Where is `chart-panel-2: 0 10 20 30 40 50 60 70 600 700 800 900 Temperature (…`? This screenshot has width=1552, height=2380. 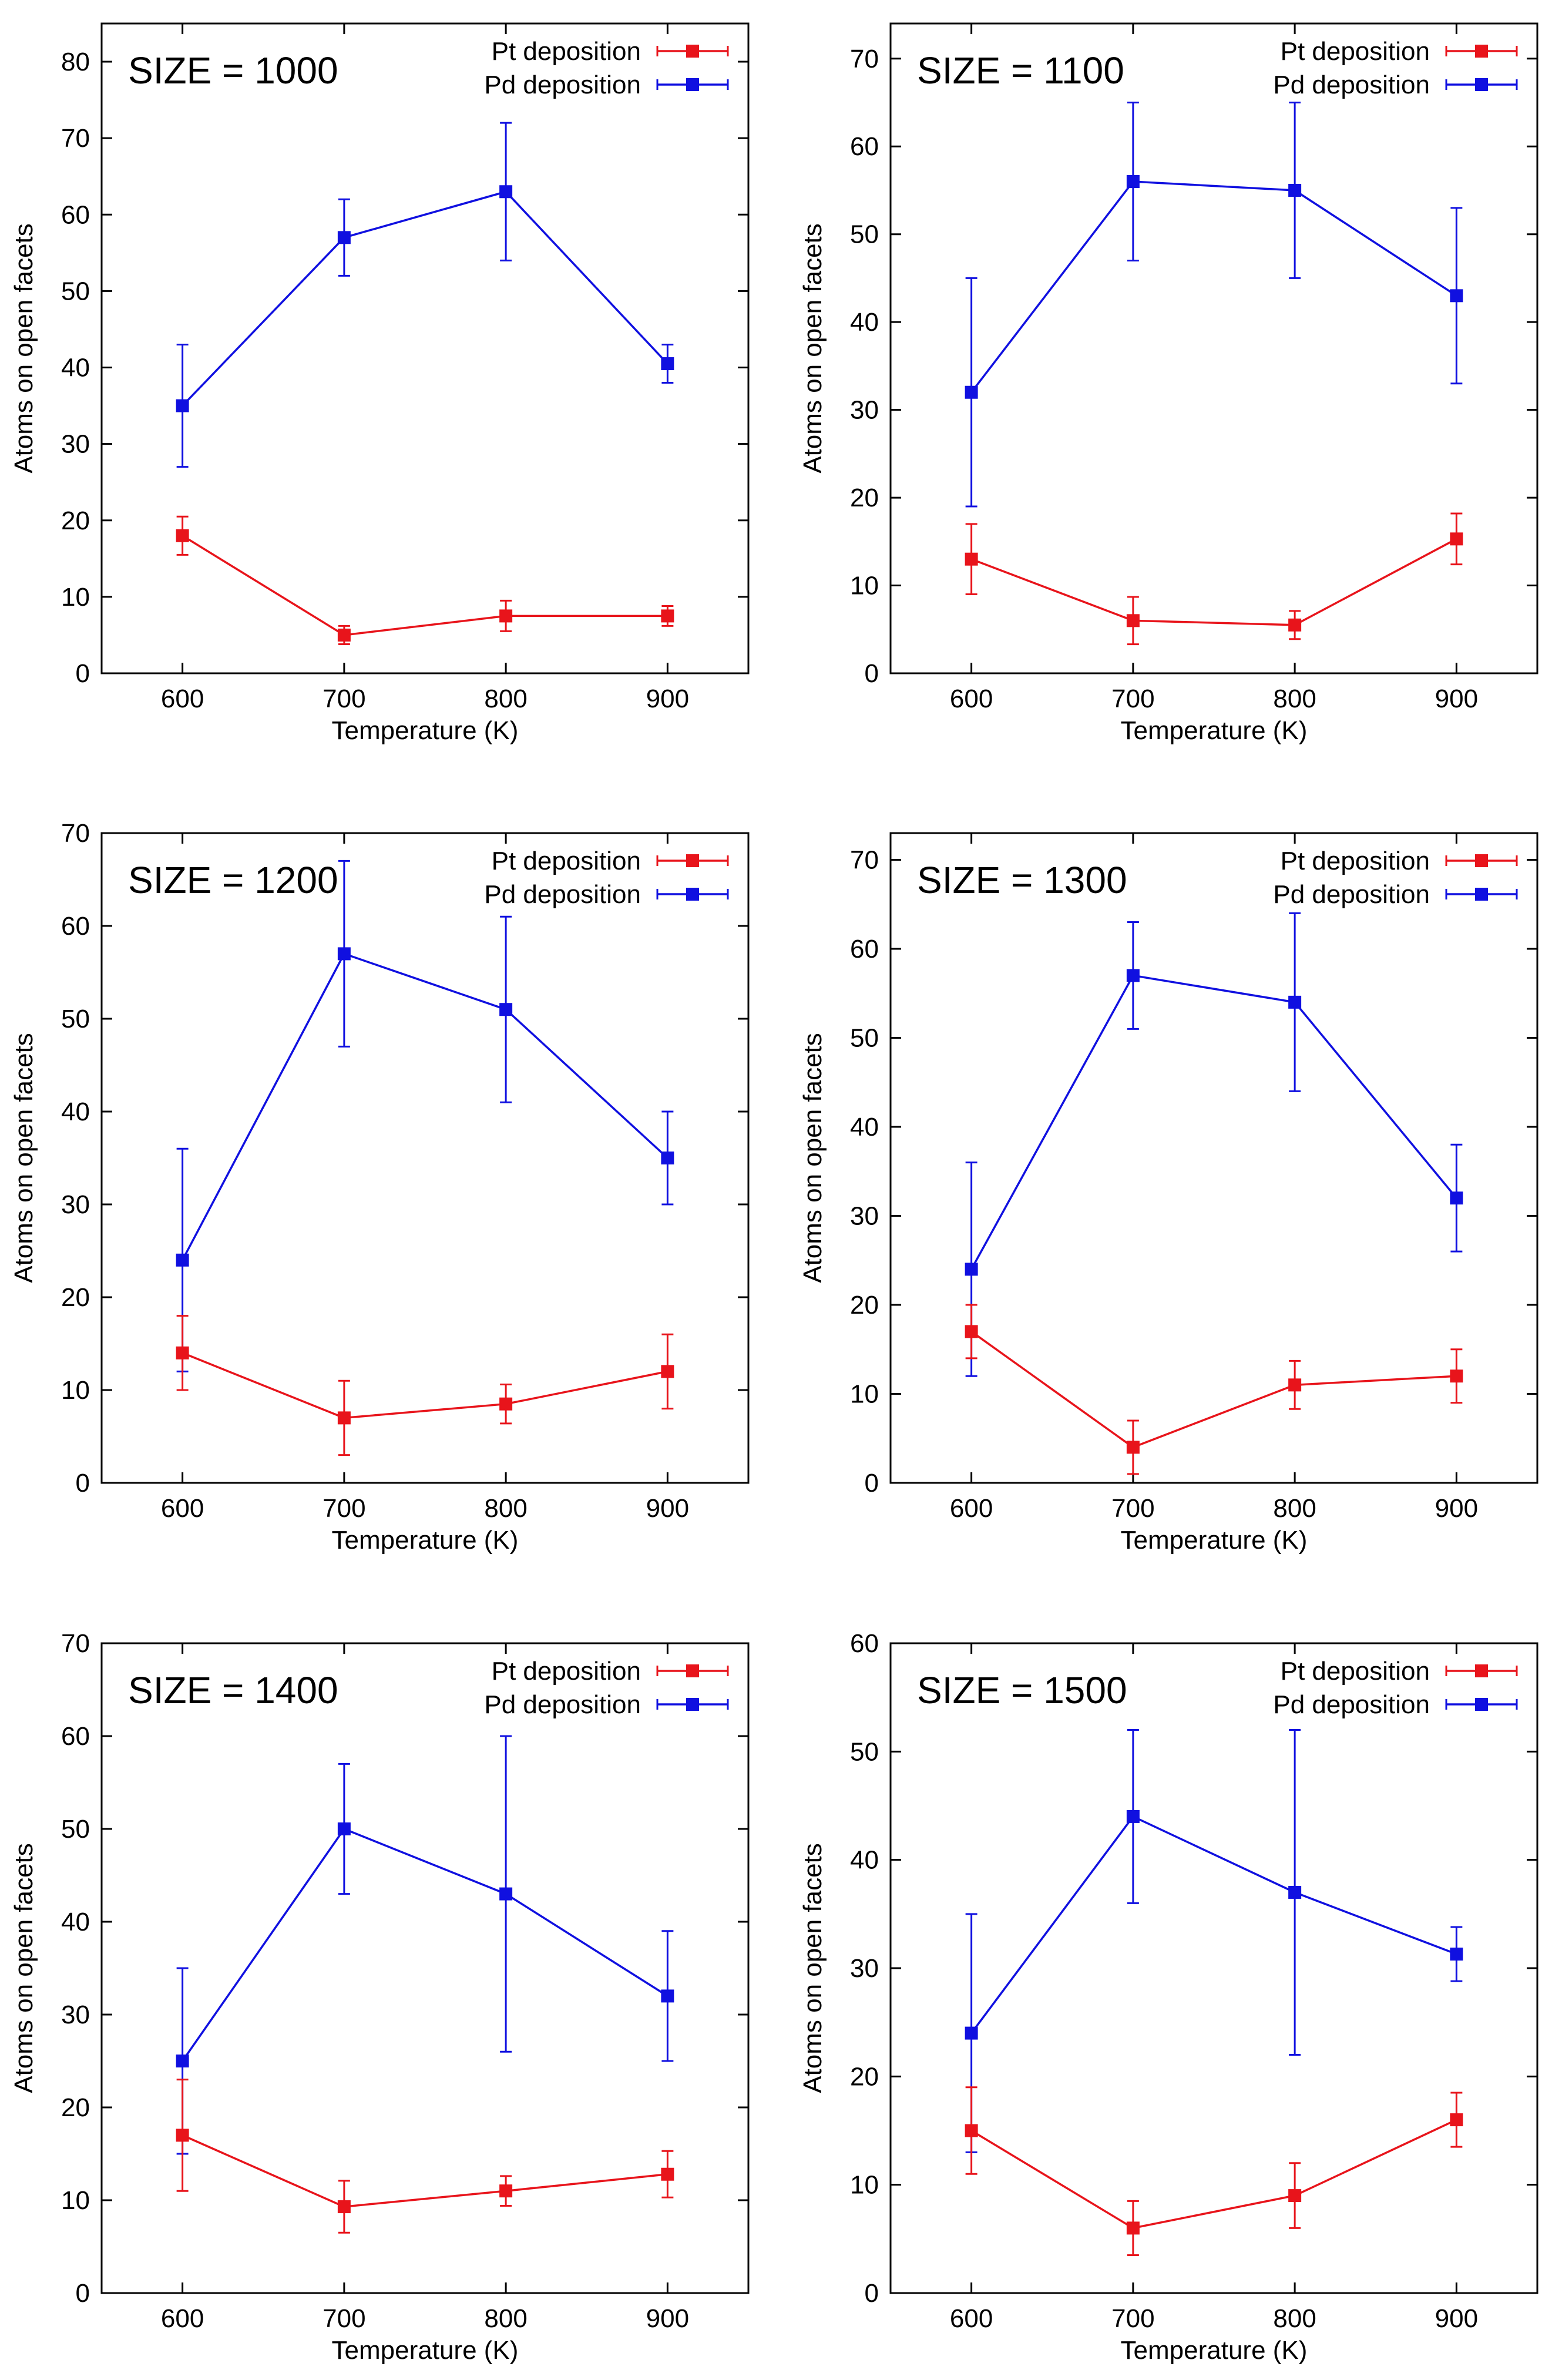
chart-panel-2: 0 10 20 30 40 50 60 70 600 700 800 900 Temperature (… is located at coordinates (1168, 383).